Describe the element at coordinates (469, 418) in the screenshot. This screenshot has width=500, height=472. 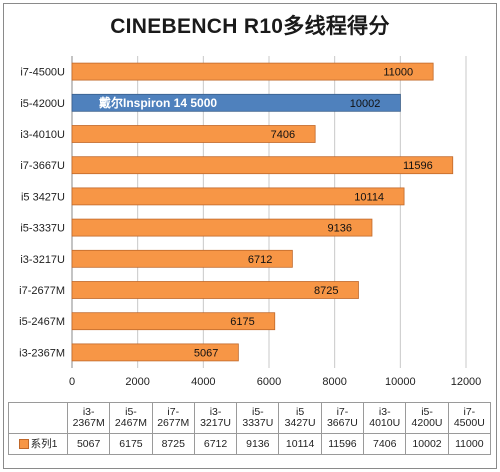
I see `data-table-header-cell: i7- 4500U` at that location.